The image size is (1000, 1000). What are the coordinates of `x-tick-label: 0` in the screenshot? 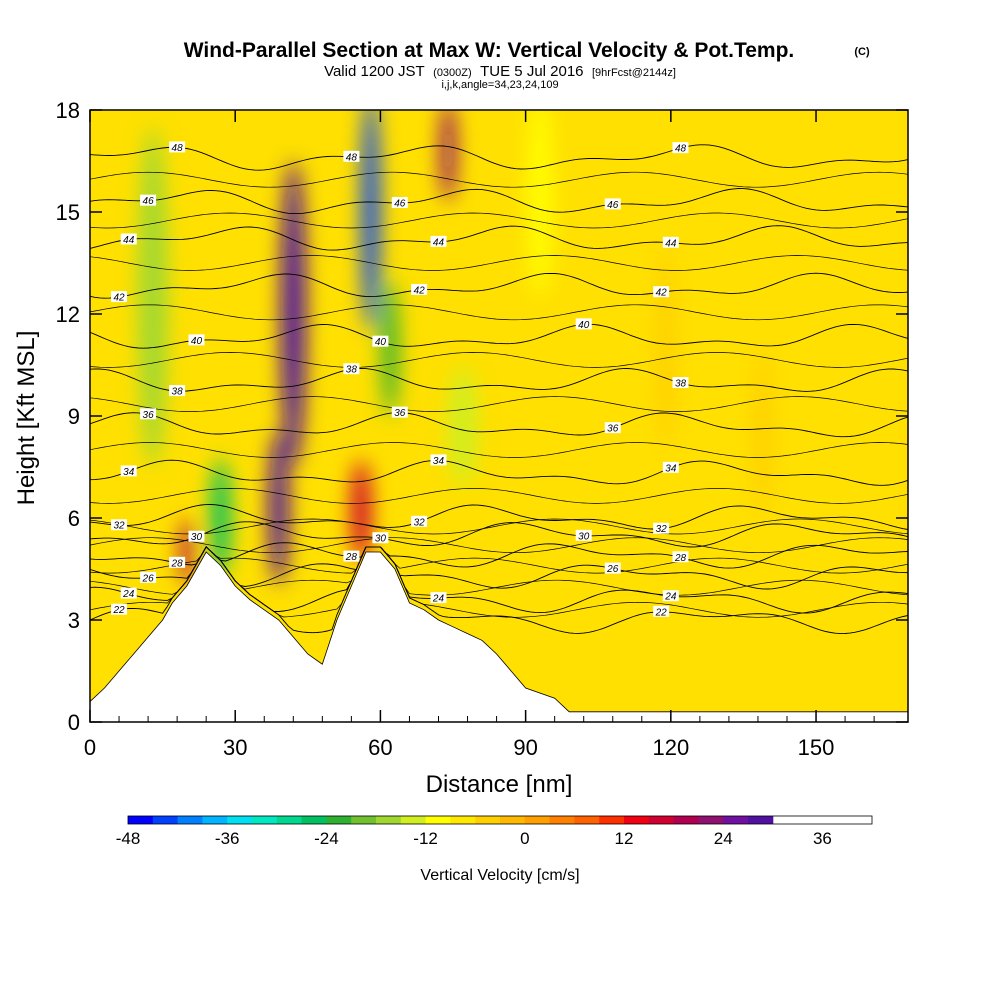 It's located at (90, 747).